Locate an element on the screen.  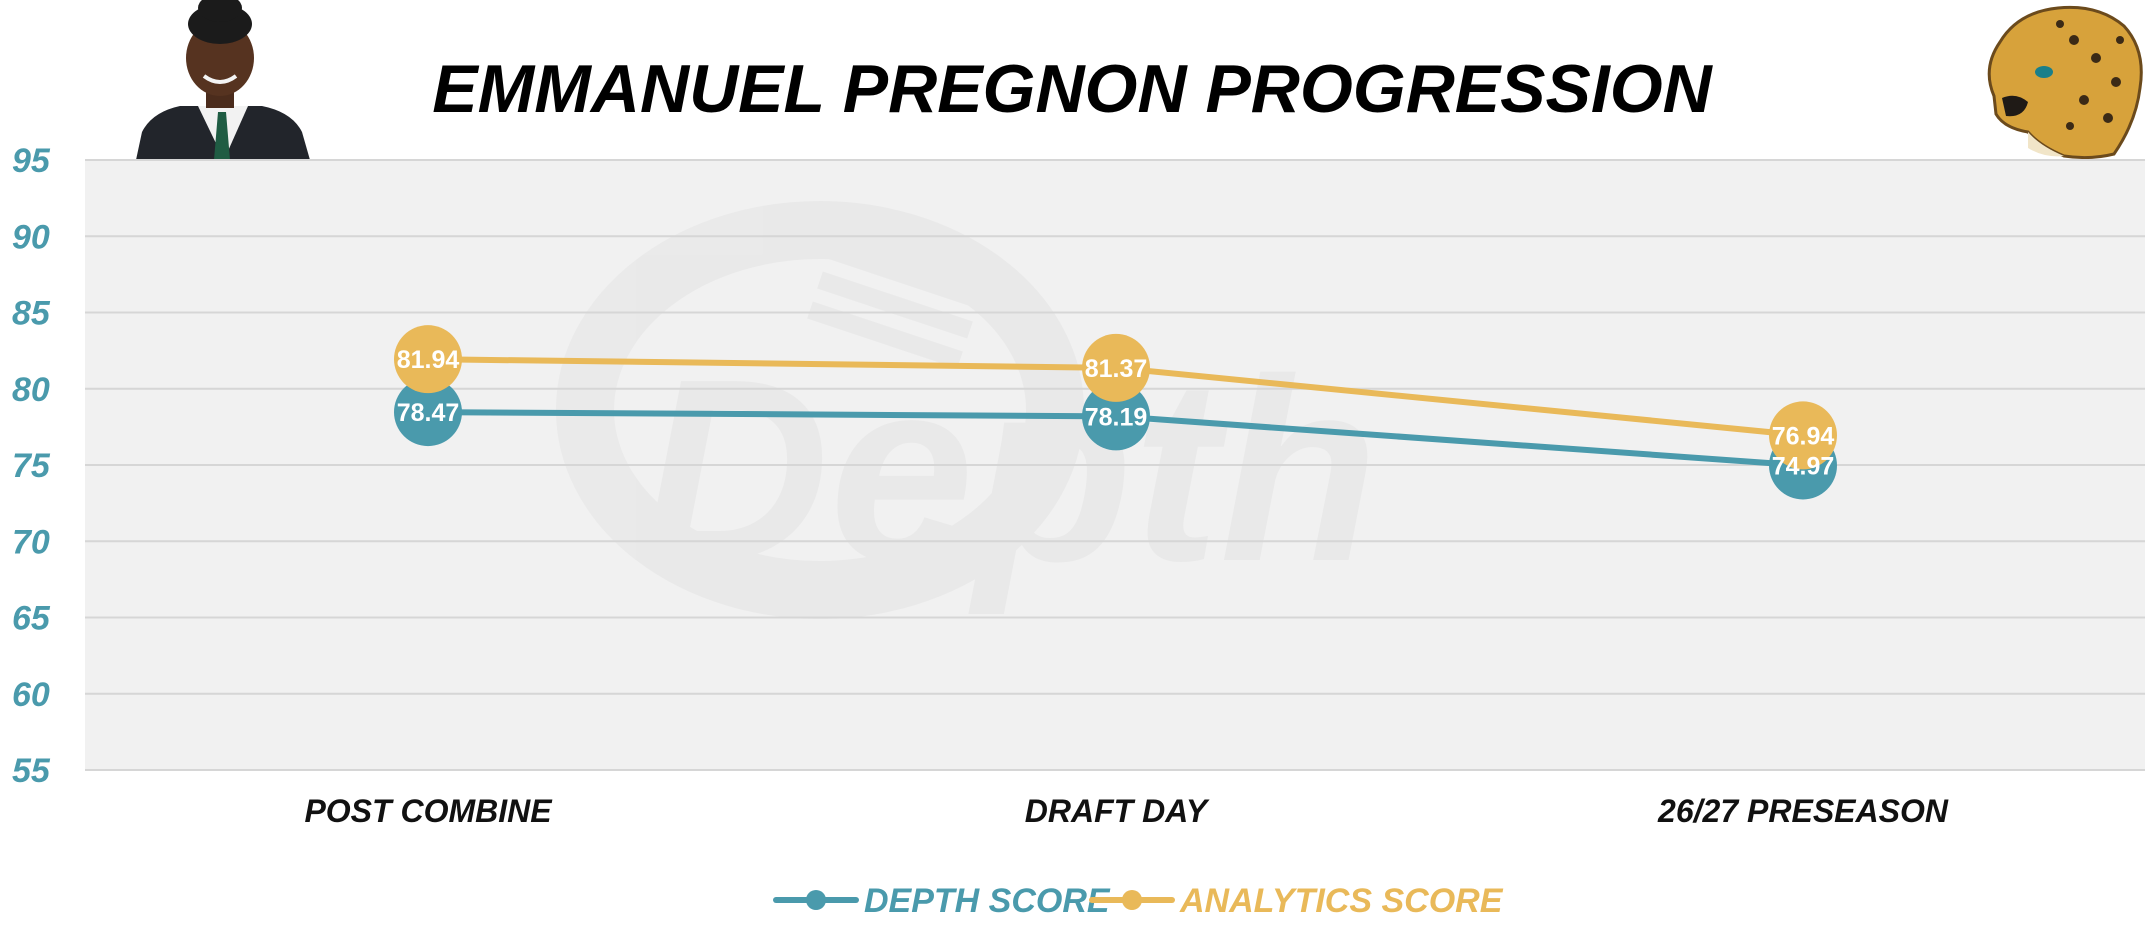
legend: DEPTH SCORE ANALYTICS SCORE is located at coordinates (1138, 901).